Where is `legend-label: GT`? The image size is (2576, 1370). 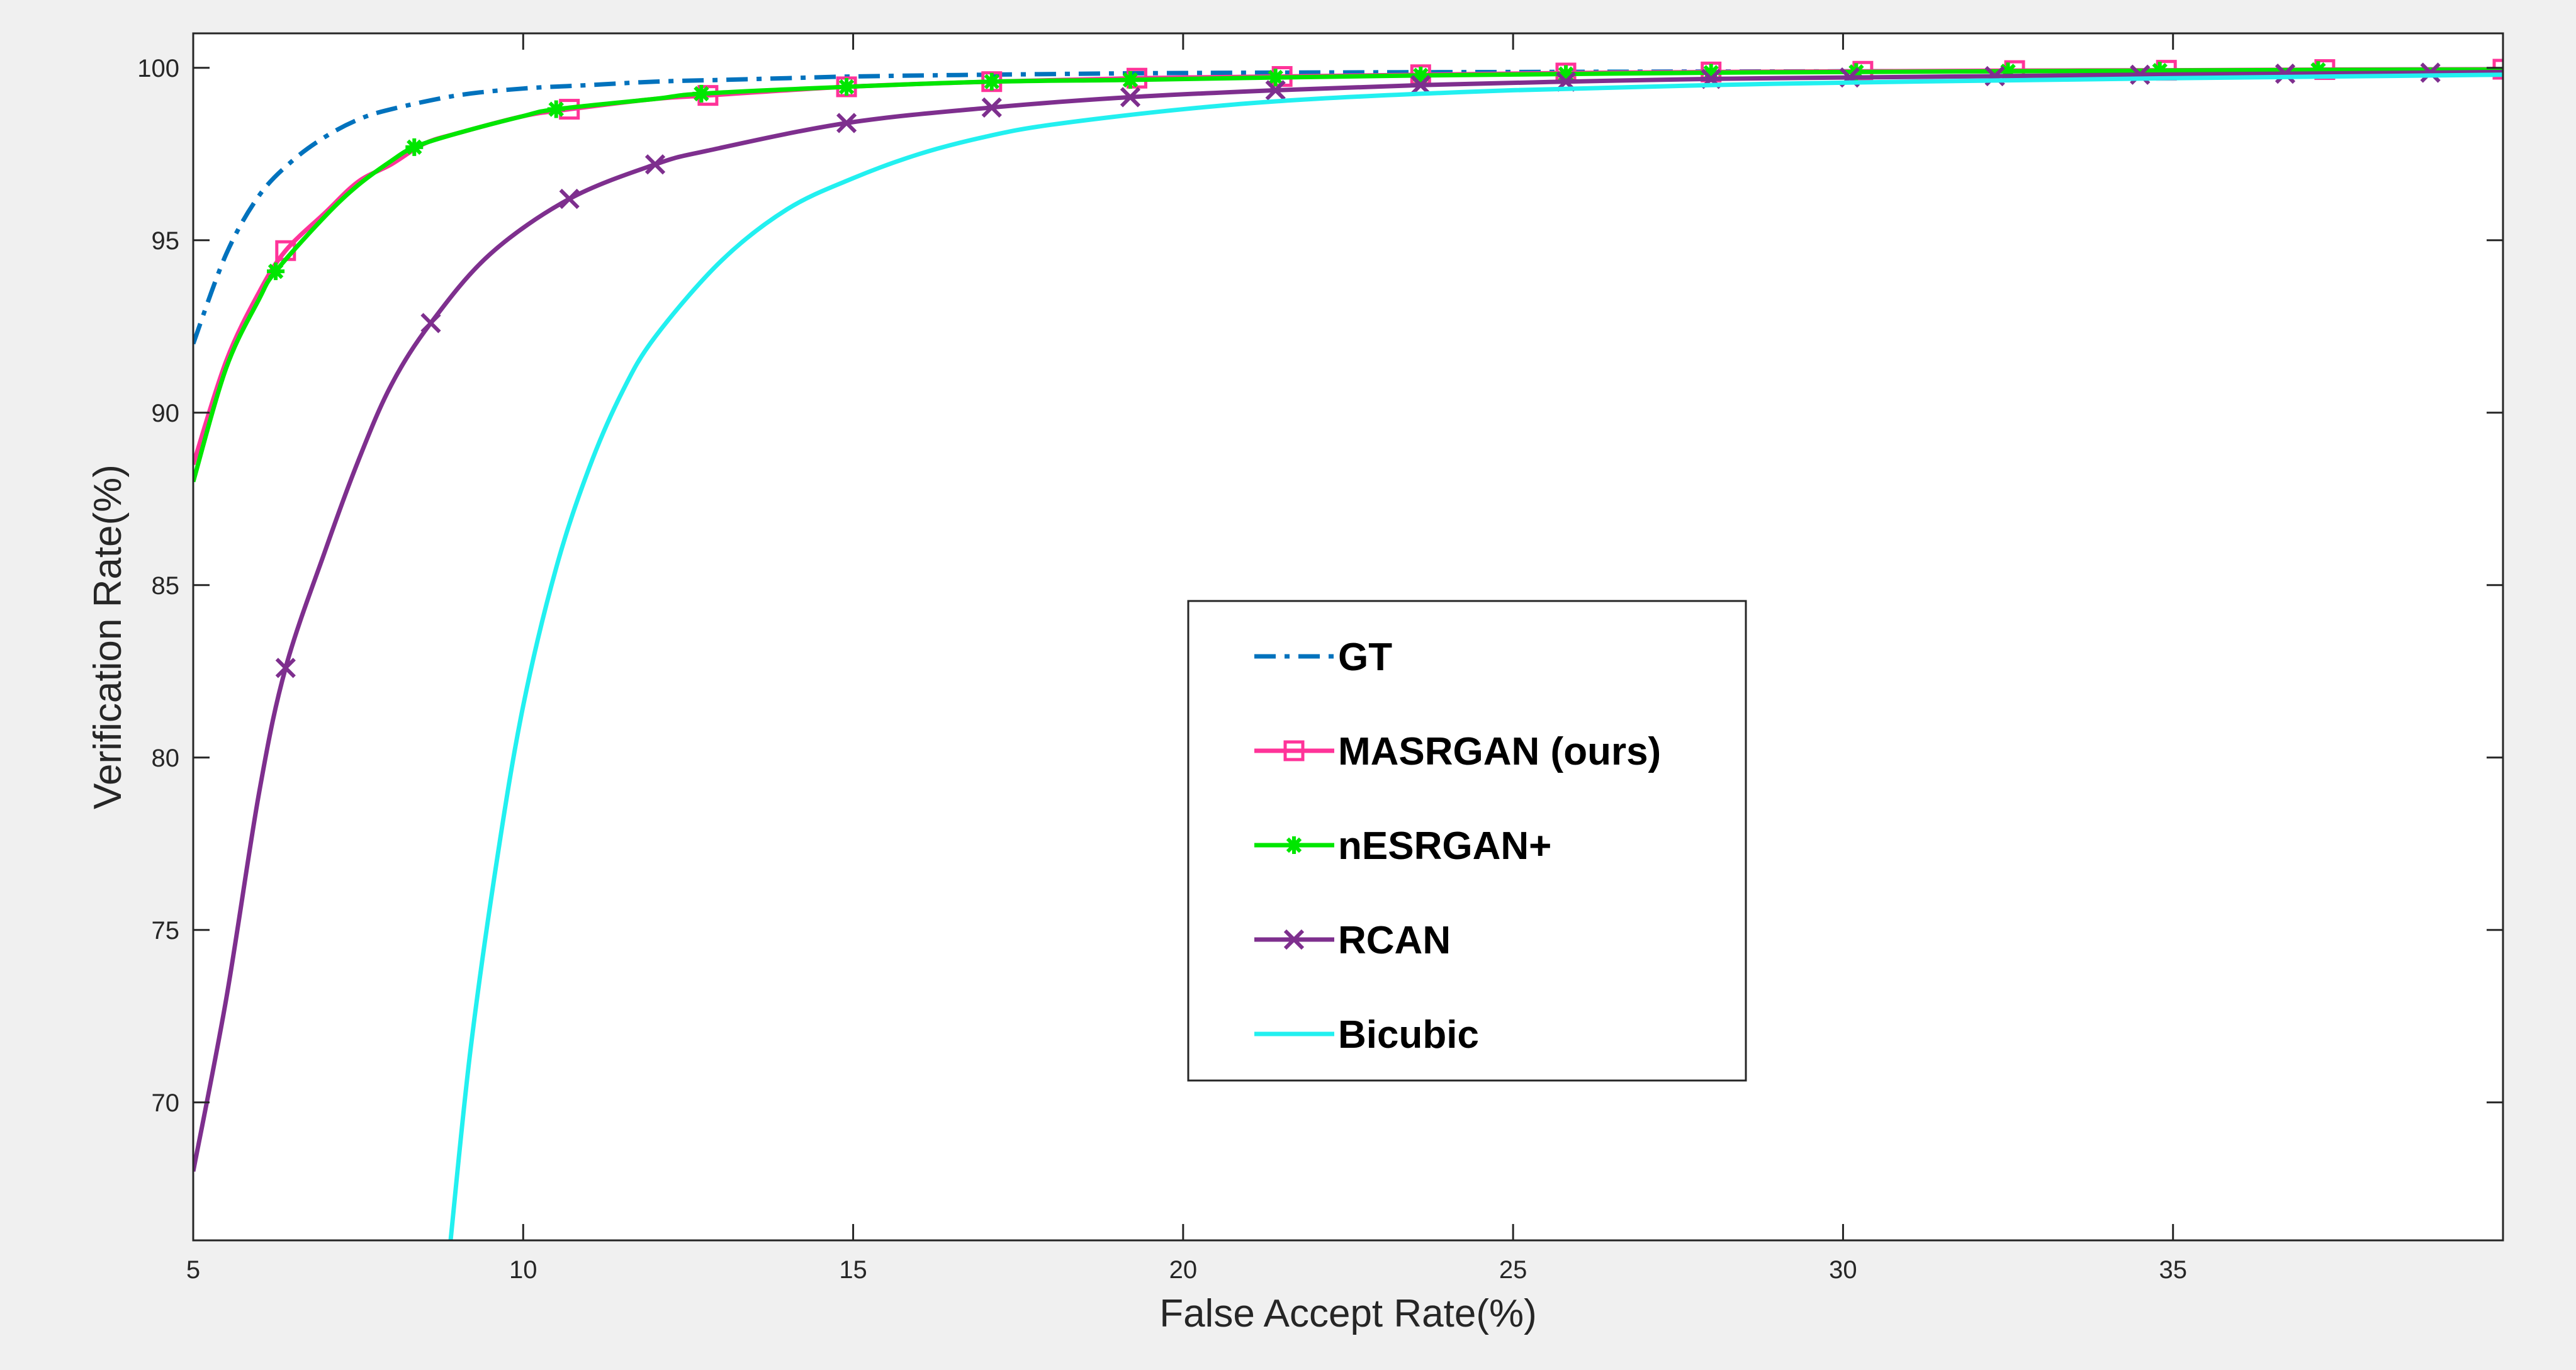 legend-label: GT is located at coordinates (1365, 657).